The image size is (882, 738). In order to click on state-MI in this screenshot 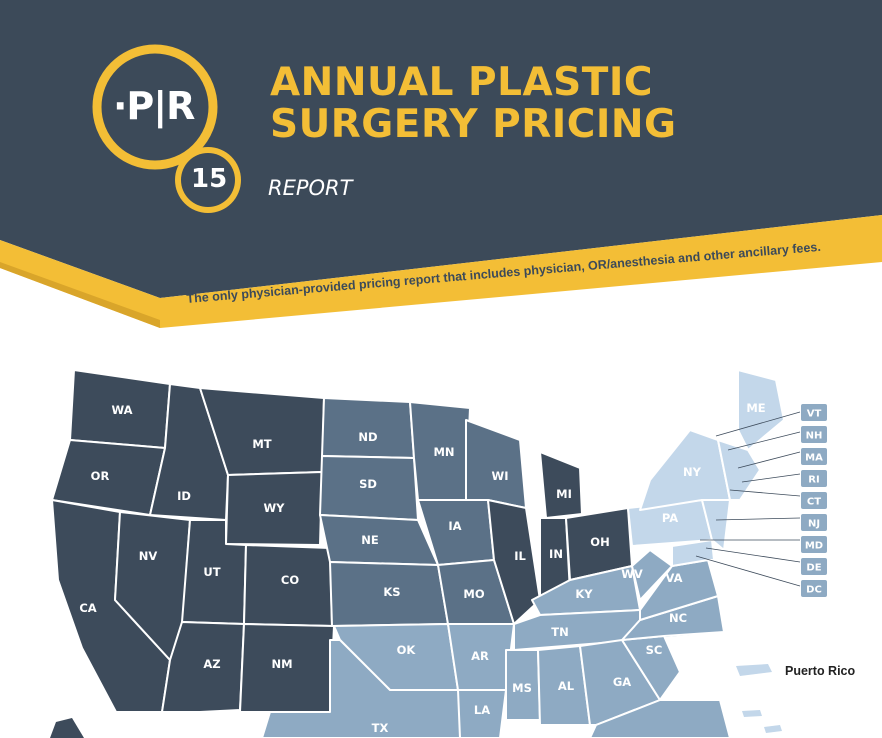, I will do `click(561, 485)`.